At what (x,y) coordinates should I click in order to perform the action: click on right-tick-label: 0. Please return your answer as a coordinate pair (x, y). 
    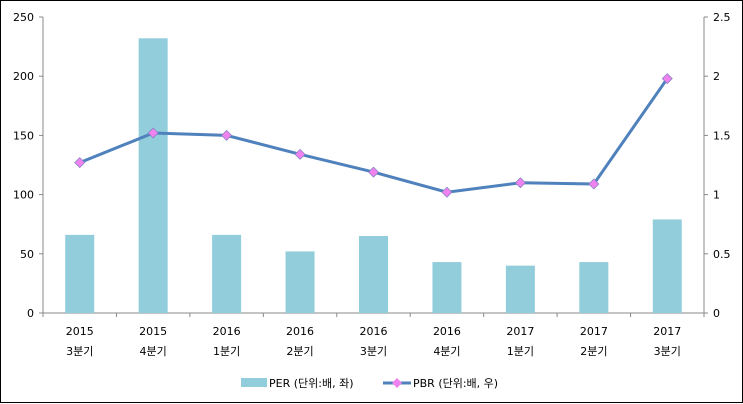
    Looking at the image, I should click on (716, 313).